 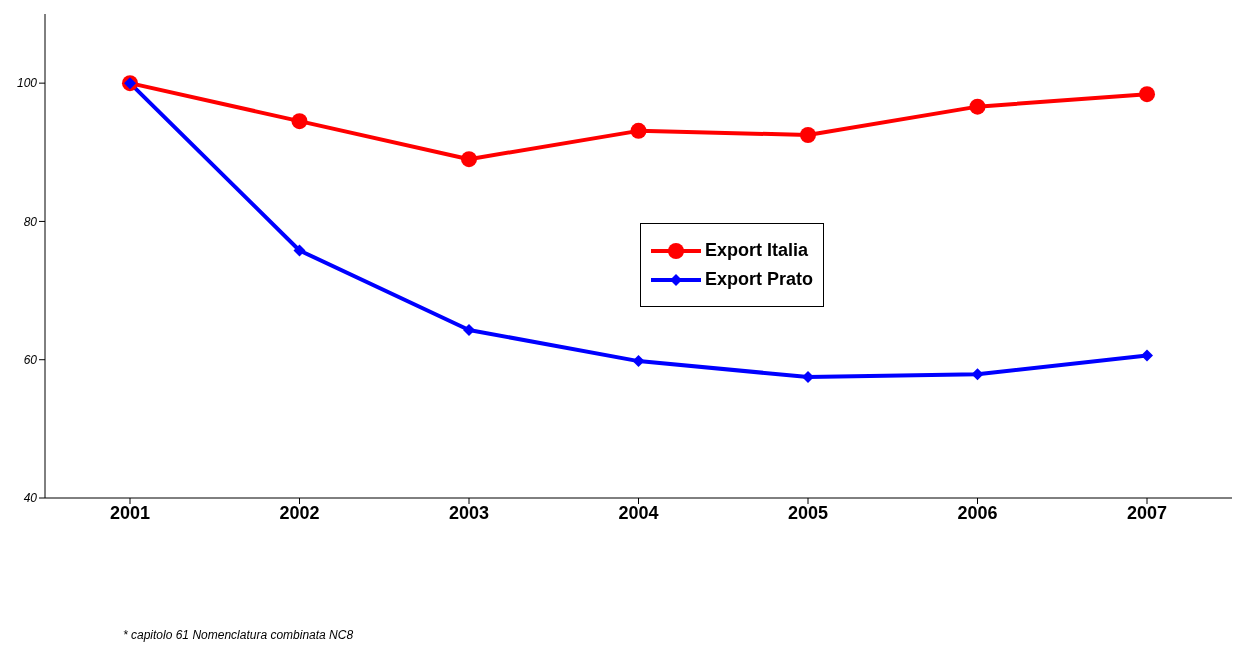 I want to click on y-tick-label: 40, so click(x=30, y=498).